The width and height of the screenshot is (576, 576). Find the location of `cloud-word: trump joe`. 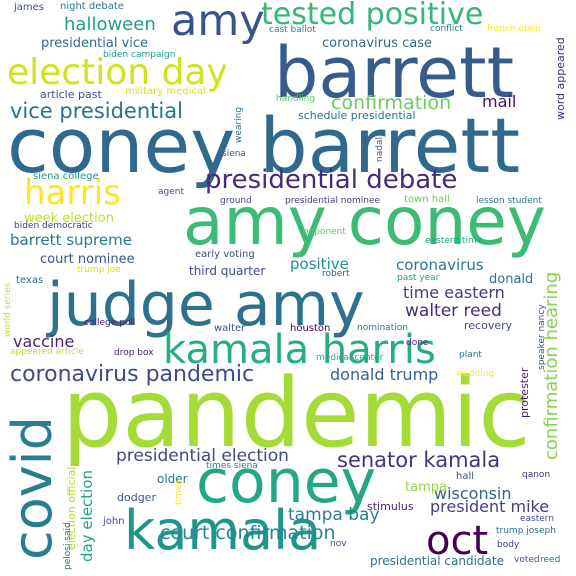

cloud-word: trump joe is located at coordinates (99, 270).